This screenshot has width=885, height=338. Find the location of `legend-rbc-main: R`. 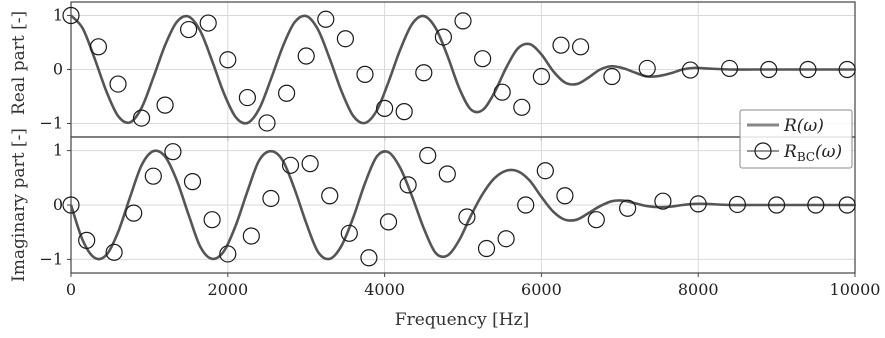

legend-rbc-main: R is located at coordinates (790, 152).